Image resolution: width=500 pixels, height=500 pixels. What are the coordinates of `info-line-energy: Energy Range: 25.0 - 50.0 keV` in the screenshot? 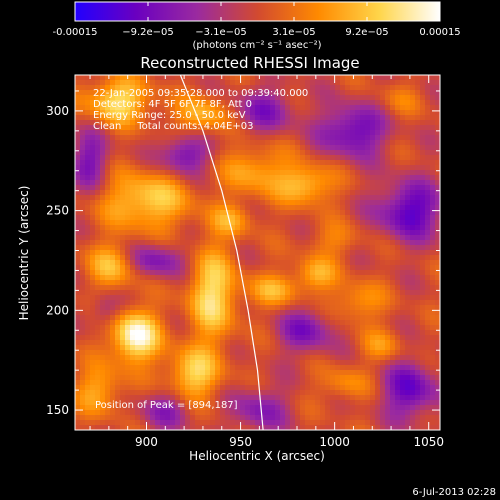 It's located at (169, 115).